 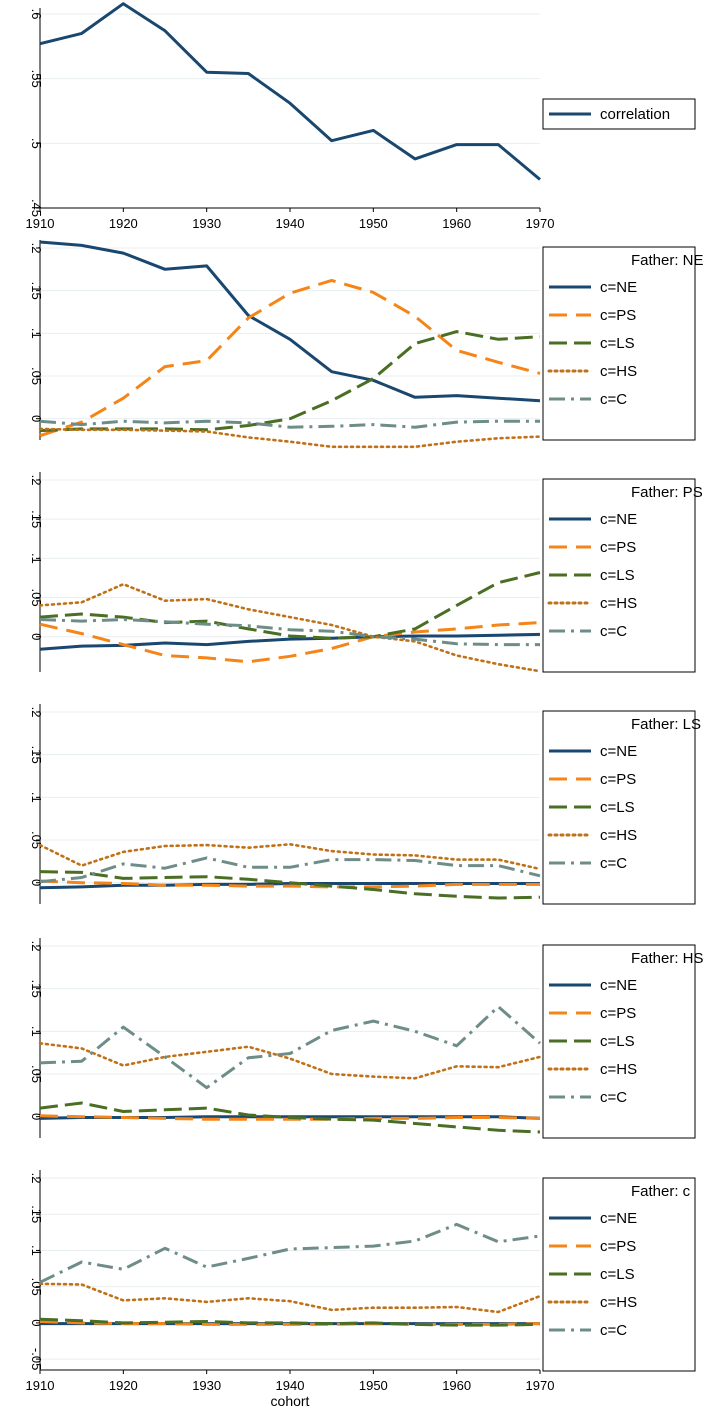 I want to click on legend-title: Father: c, so click(x=661, y=1191).